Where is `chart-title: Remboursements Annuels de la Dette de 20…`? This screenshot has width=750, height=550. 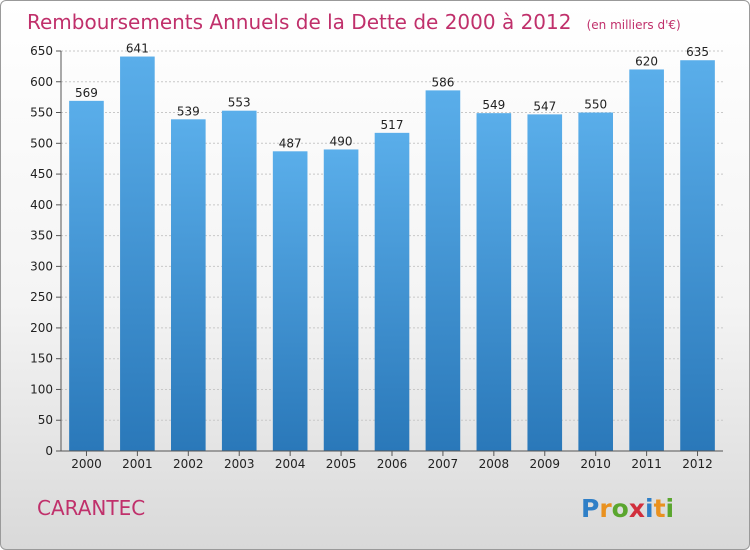 chart-title: Remboursements Annuels de la Dette de 20… is located at coordinates (354, 22).